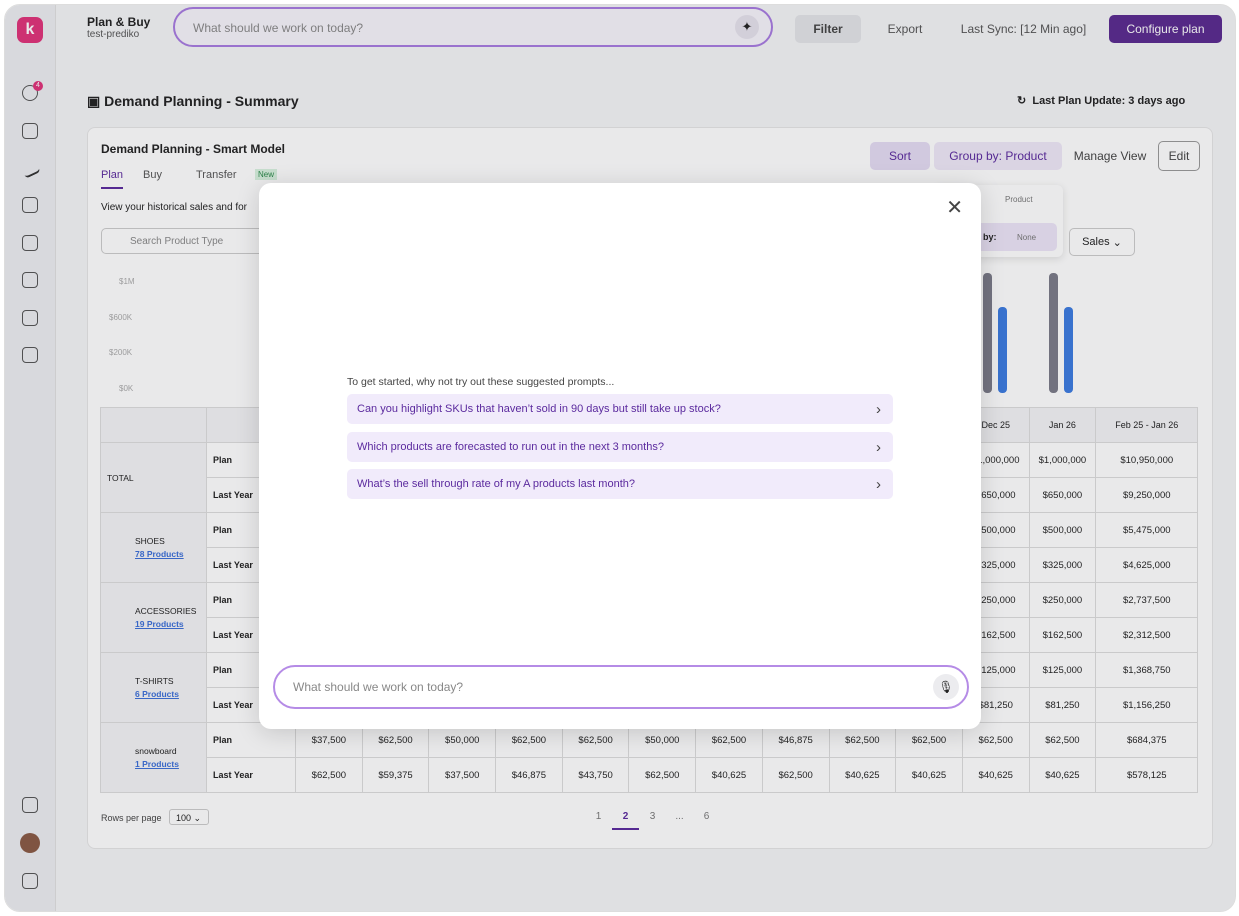 The width and height of the screenshot is (1239, 916). I want to click on close-button: ✕, so click(954, 208).